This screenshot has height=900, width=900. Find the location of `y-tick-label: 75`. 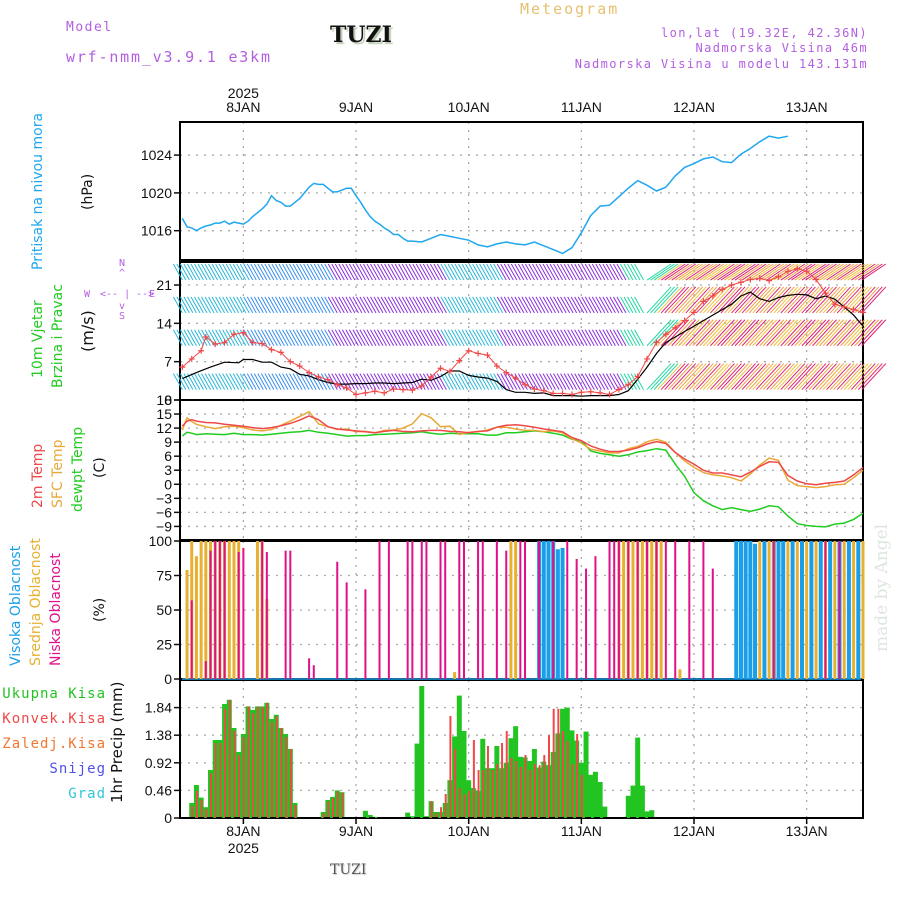

y-tick-label: 75 is located at coordinates (164, 576).